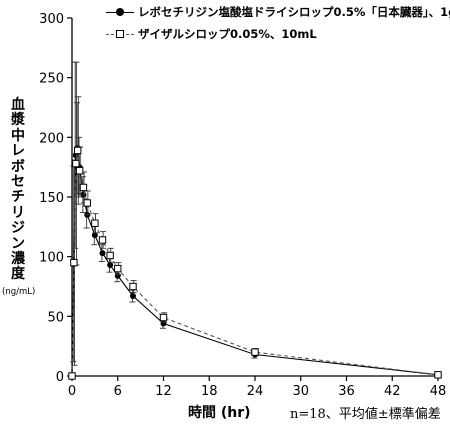 The height and width of the screenshot is (424, 450). Describe the element at coordinates (51, 79) in the screenshot. I see `y-tick-label: 250` at that location.